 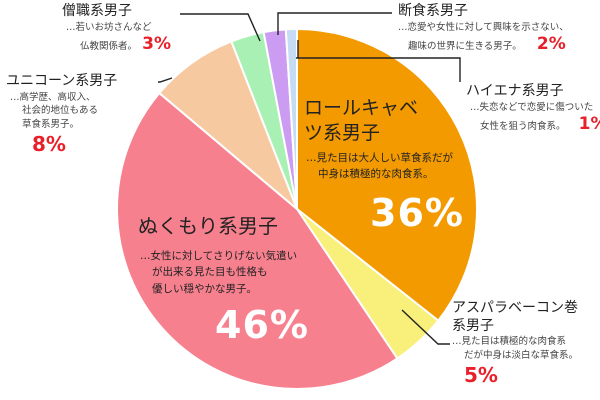 I want to click on label-danjiki: 断食系男子 …恋愛や女性に対して興味を示さない、 趣味の世界に生きる男子。 2%, so click(x=483, y=29).